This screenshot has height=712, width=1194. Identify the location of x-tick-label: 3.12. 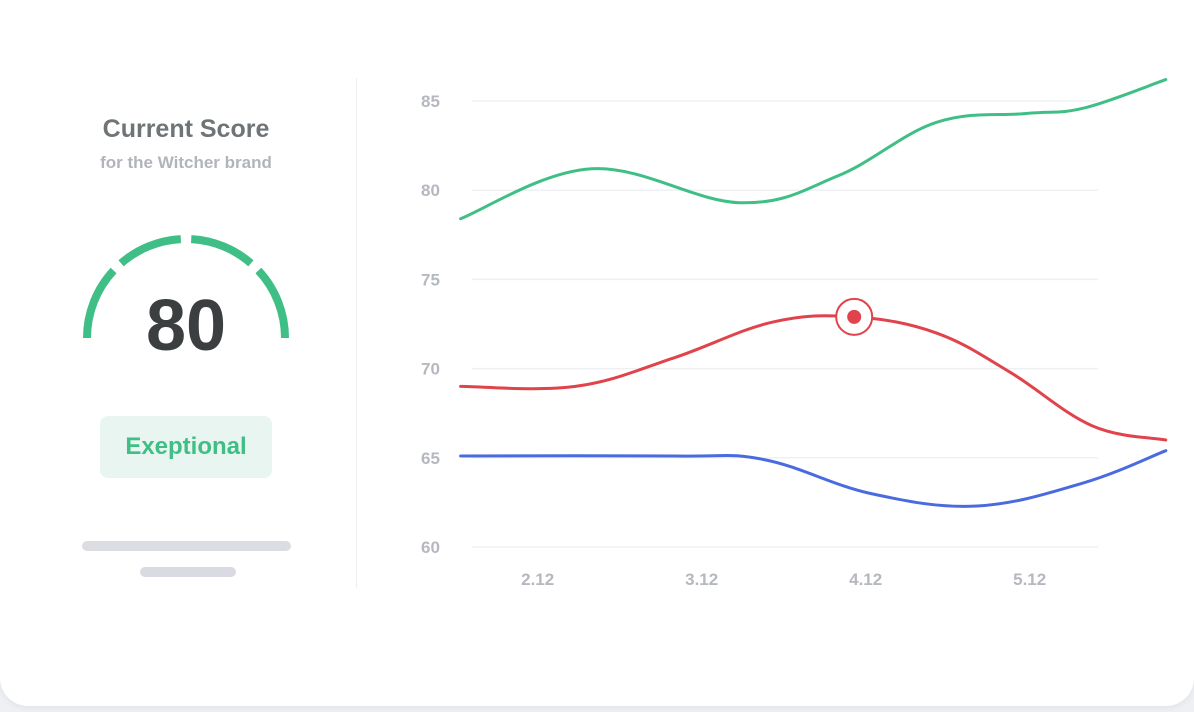
(701, 579).